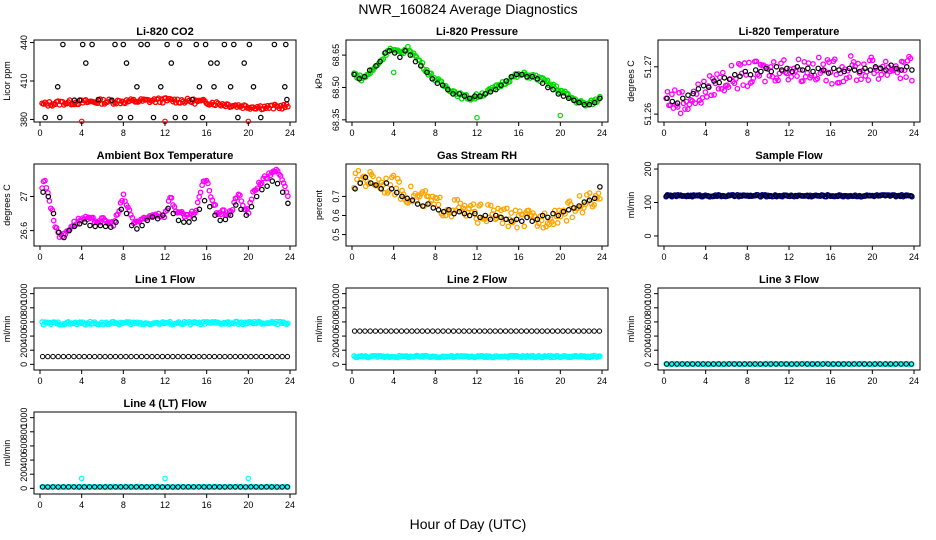  I want to click on chart-panel: Li-820 CO2 0 4 8 12 16 20 24 380 410 440 Licor ppm, so click(149, 82).